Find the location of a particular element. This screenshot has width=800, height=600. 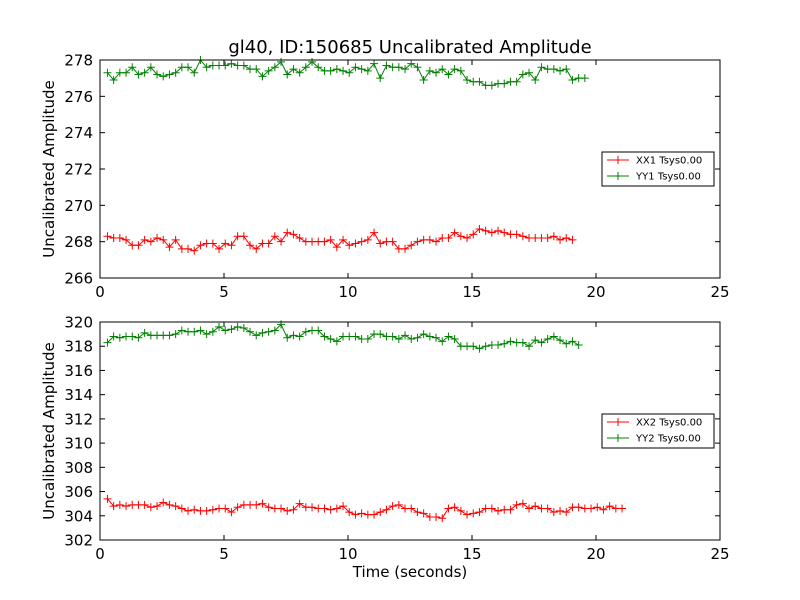

series-xx2 is located at coordinates (365, 508).